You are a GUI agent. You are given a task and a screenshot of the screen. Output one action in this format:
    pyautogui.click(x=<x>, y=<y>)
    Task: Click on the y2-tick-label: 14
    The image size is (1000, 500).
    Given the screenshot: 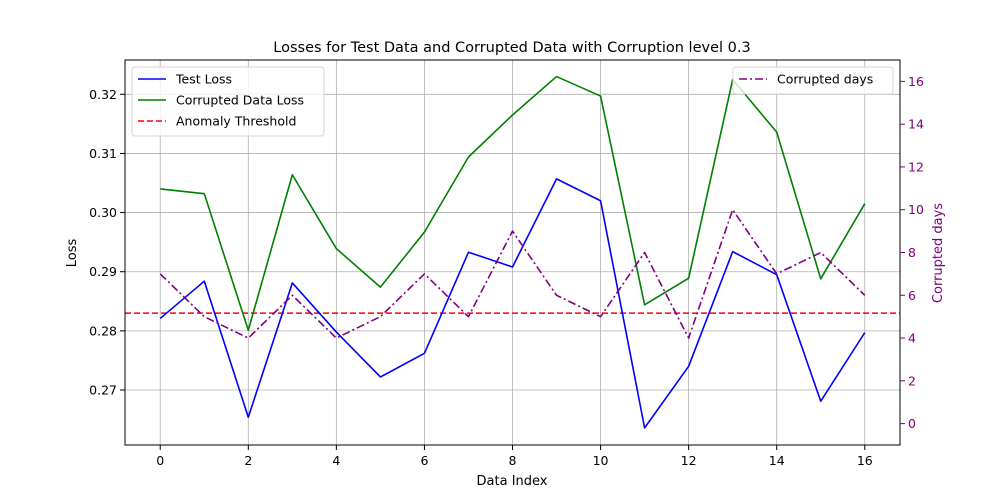 What is the action you would take?
    pyautogui.click(x=916, y=124)
    